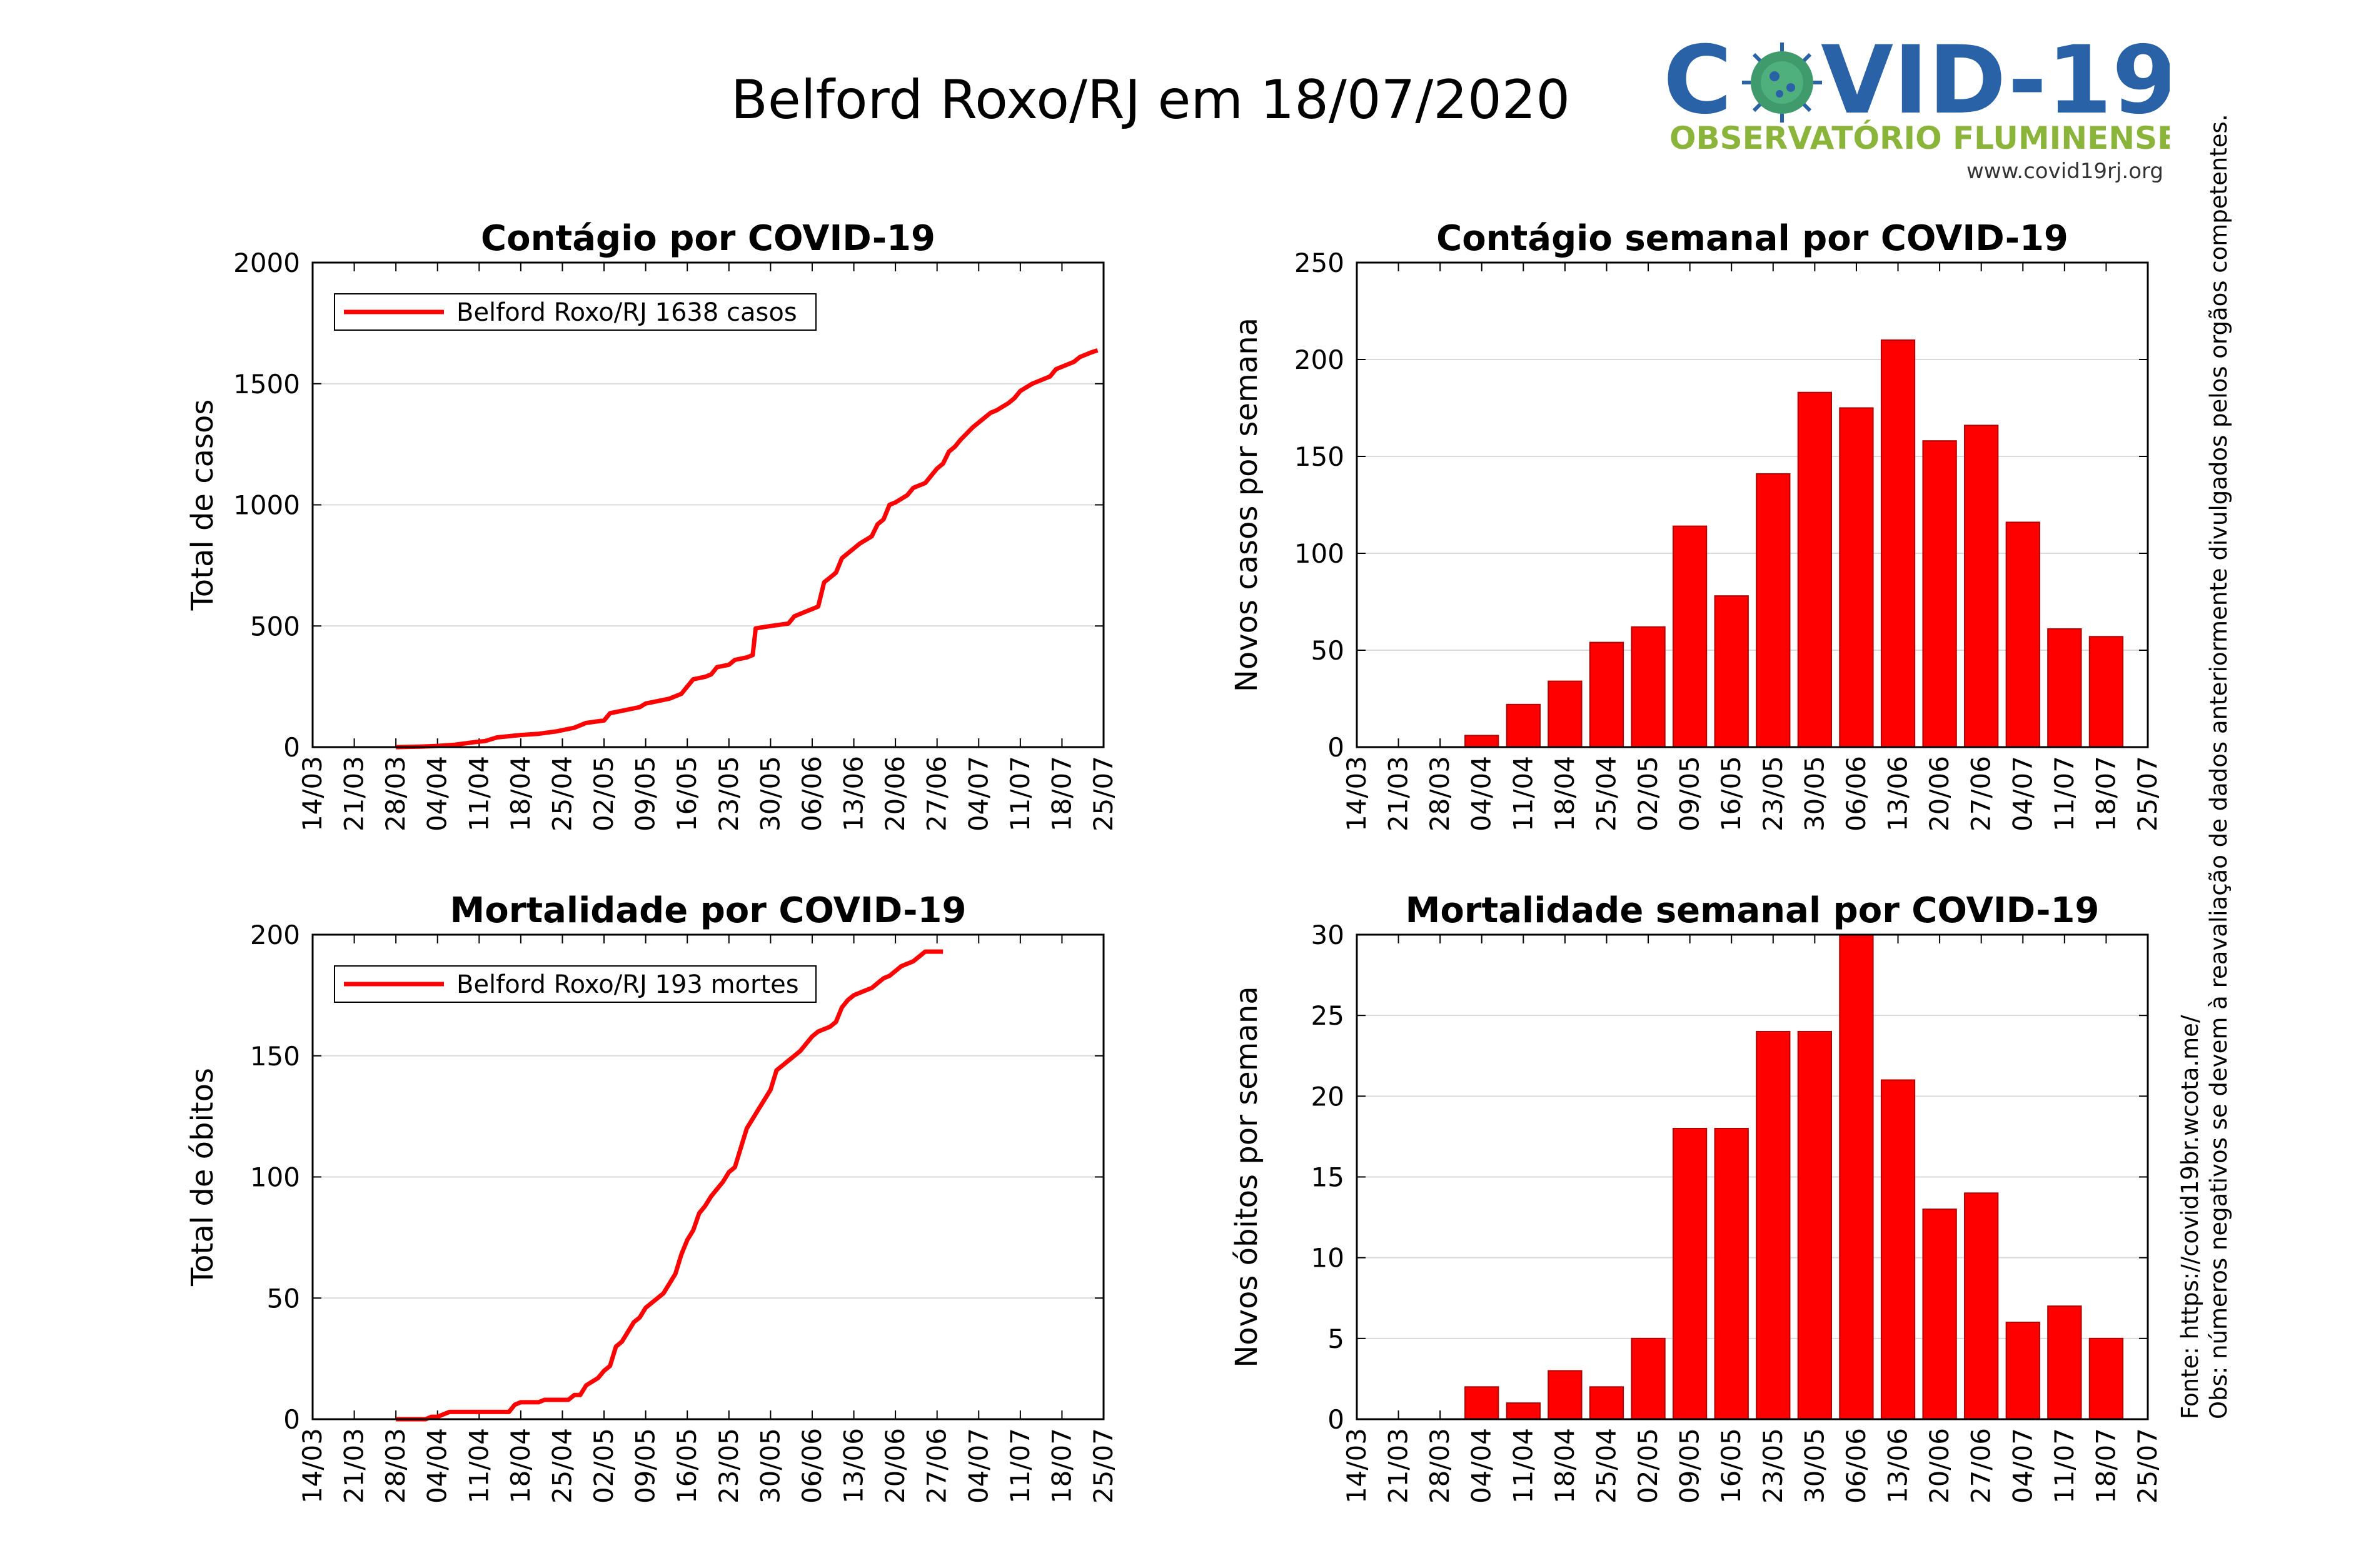 The height and width of the screenshot is (1568, 2371). Describe the element at coordinates (2064, 171) in the screenshot. I see `logo-url: www.covid19rj.org` at that location.